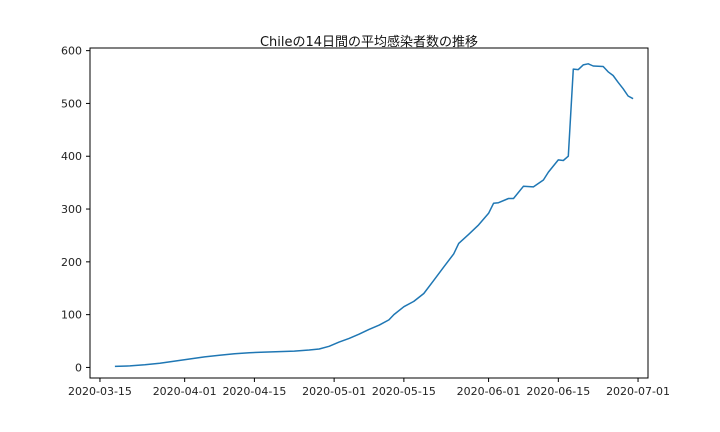 This screenshot has width=720, height=432. Describe the element at coordinates (334, 391) in the screenshot. I see `x-tick-label: 2020-05-01` at that location.